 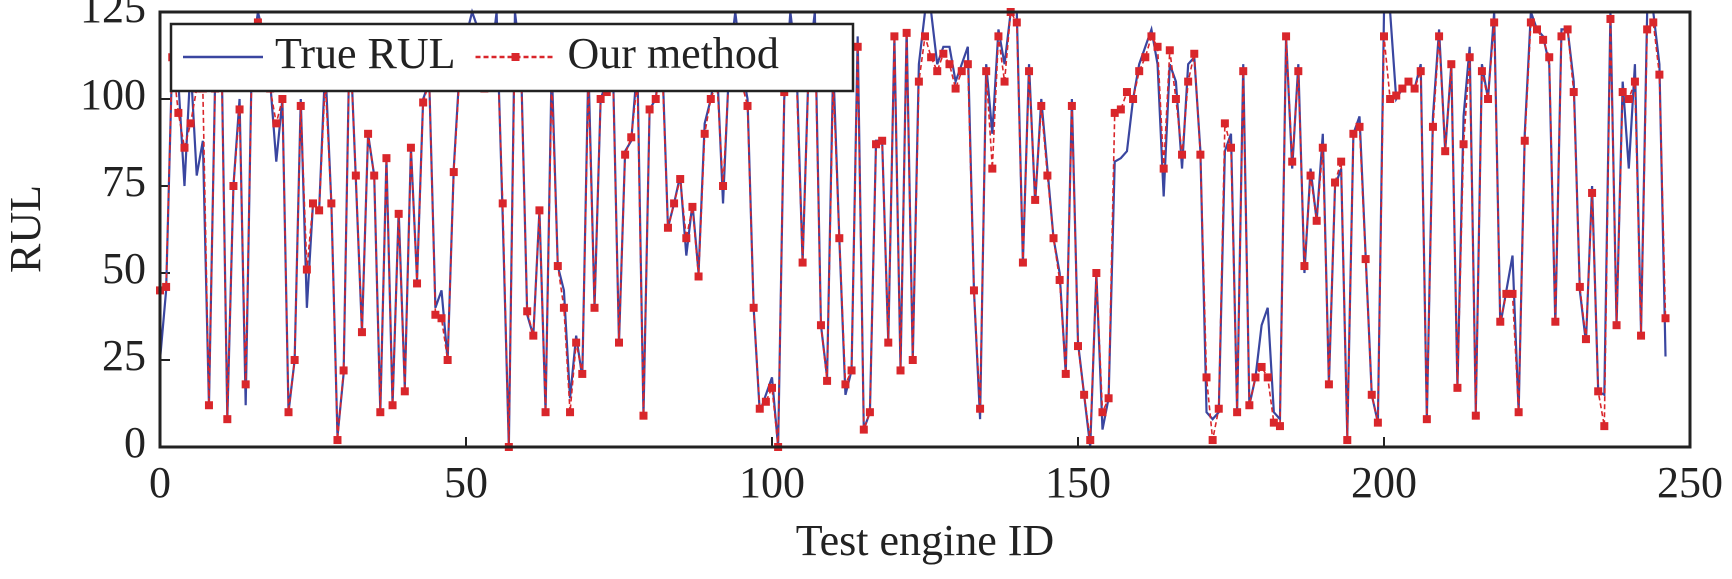 I want to click on legend: True RUL Our method, so click(x=512, y=57).